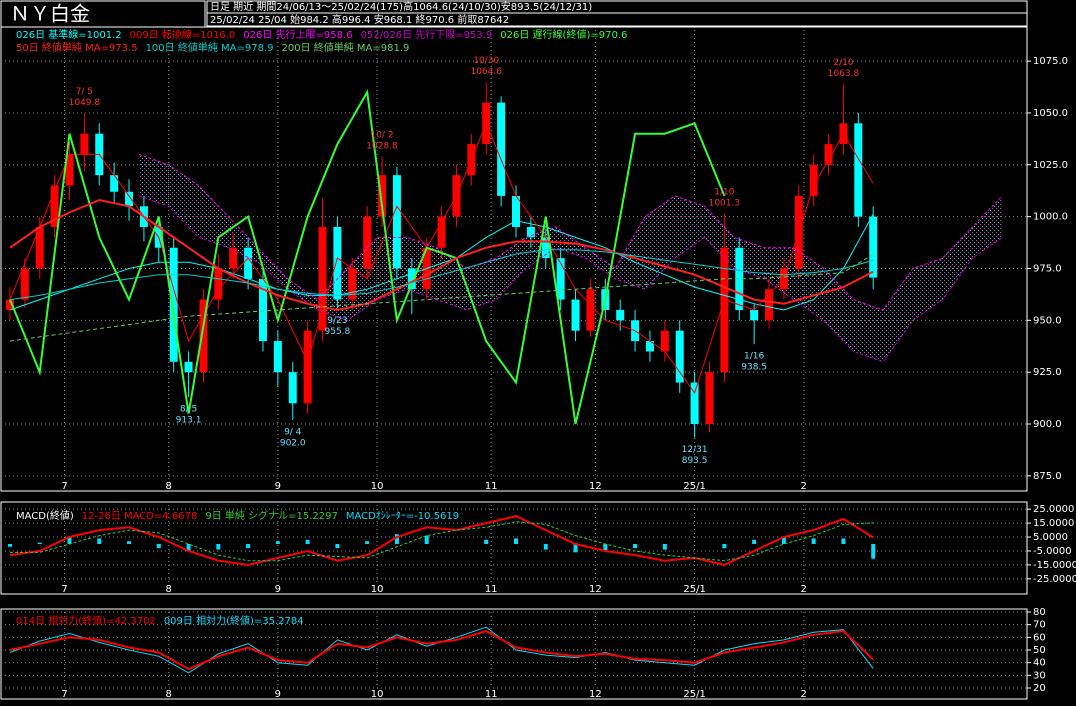 The image size is (1076, 706). Describe the element at coordinates (85, 103) in the screenshot. I see `annotation-value: 1049.8` at that location.